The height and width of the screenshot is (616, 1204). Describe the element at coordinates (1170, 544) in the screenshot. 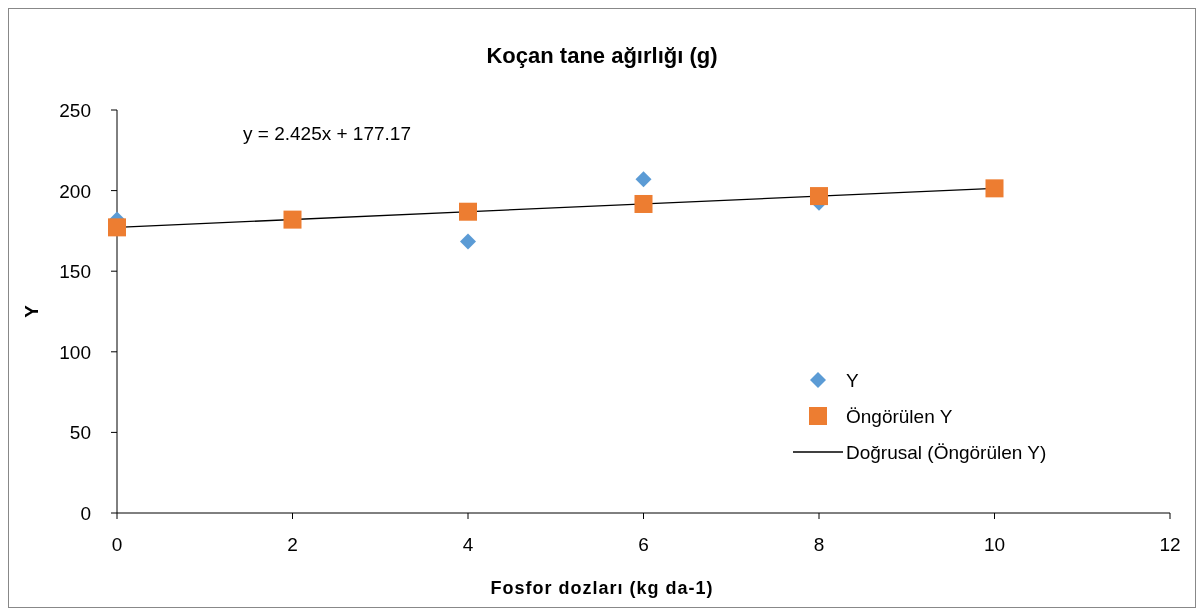

I see `x-tick-label: 12` at that location.